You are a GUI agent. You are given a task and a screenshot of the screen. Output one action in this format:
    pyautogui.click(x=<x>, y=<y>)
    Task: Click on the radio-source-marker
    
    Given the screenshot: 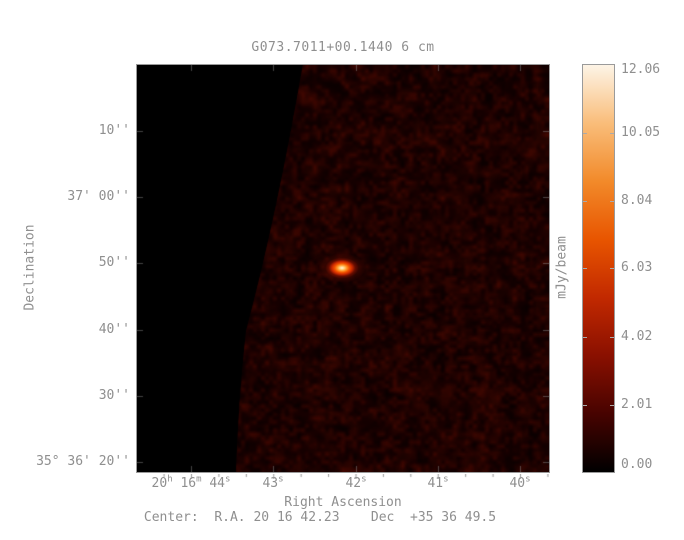 What is the action you would take?
    pyautogui.click(x=342, y=268)
    